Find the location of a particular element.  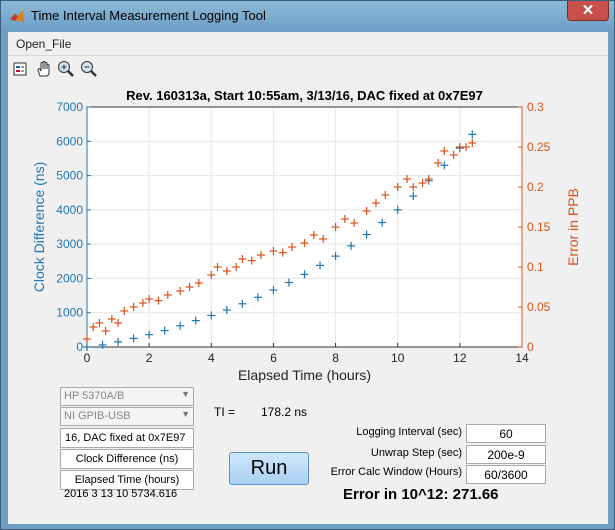

unwrap-step-label: Unwrap Step (sec) is located at coordinates (416, 453).